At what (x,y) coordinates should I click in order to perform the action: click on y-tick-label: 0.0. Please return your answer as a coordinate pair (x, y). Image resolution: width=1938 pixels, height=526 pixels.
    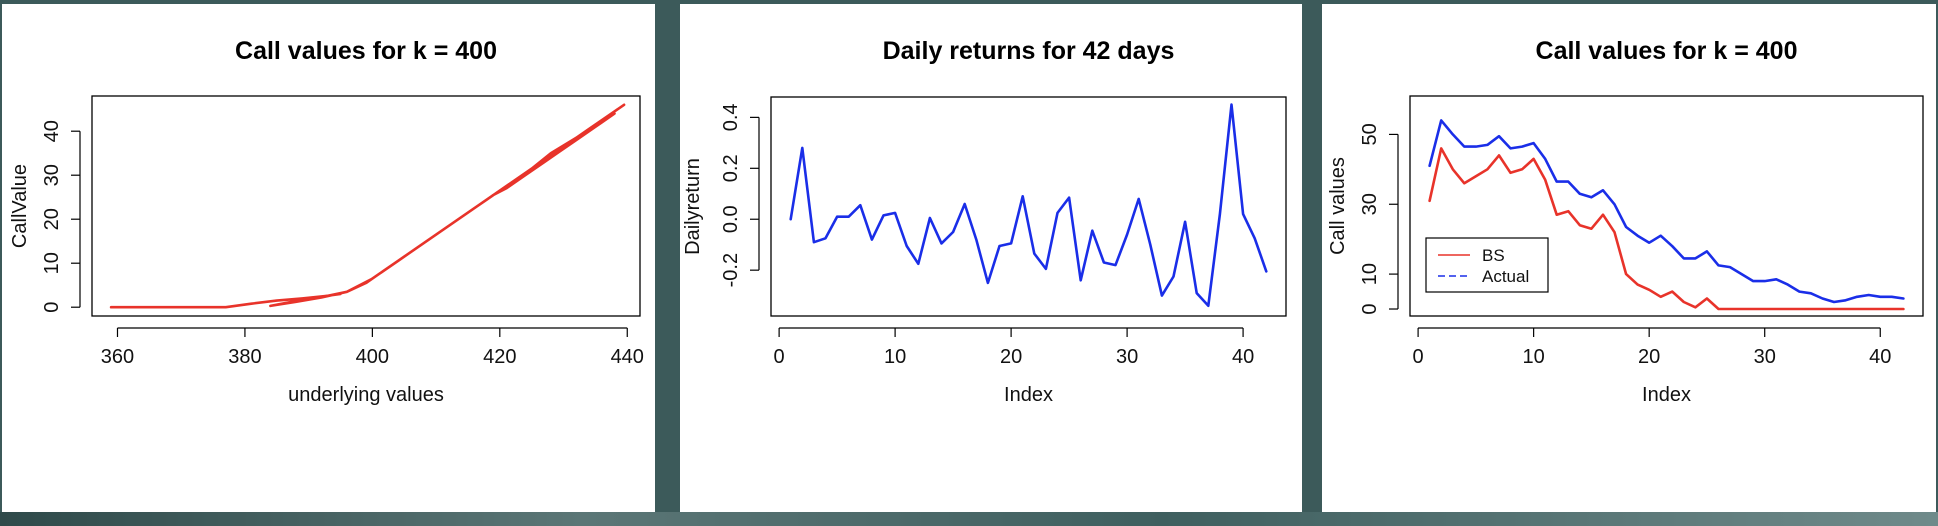
    Looking at the image, I should click on (731, 219).